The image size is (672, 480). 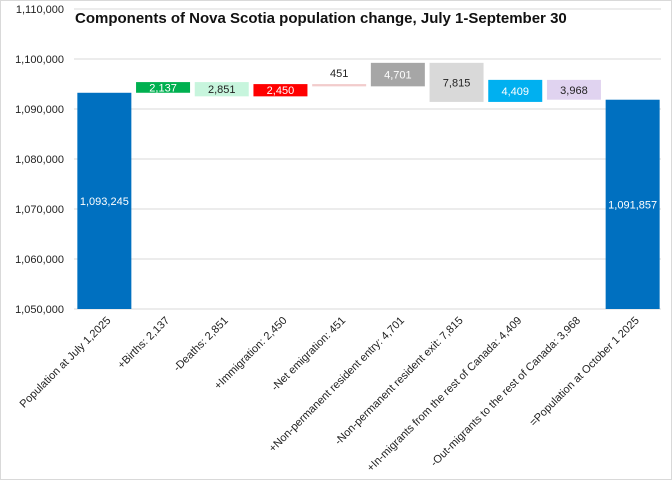 I want to click on y-tick-label: 1,080,000, so click(x=39, y=160).